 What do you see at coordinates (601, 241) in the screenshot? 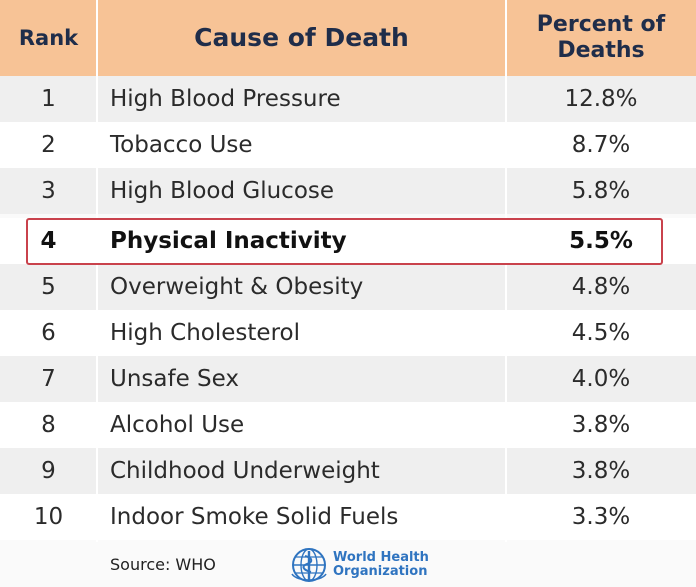
I see `row-percent: 5.5%` at bounding box center [601, 241].